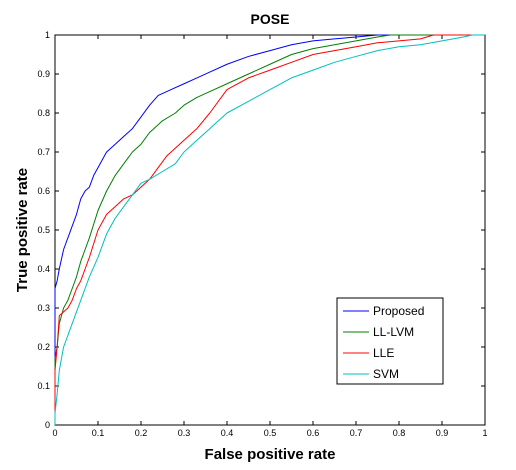 The height and width of the screenshot is (470, 516). I want to click on legend-entry-ll-lvm: LL-LVM, so click(393, 332).